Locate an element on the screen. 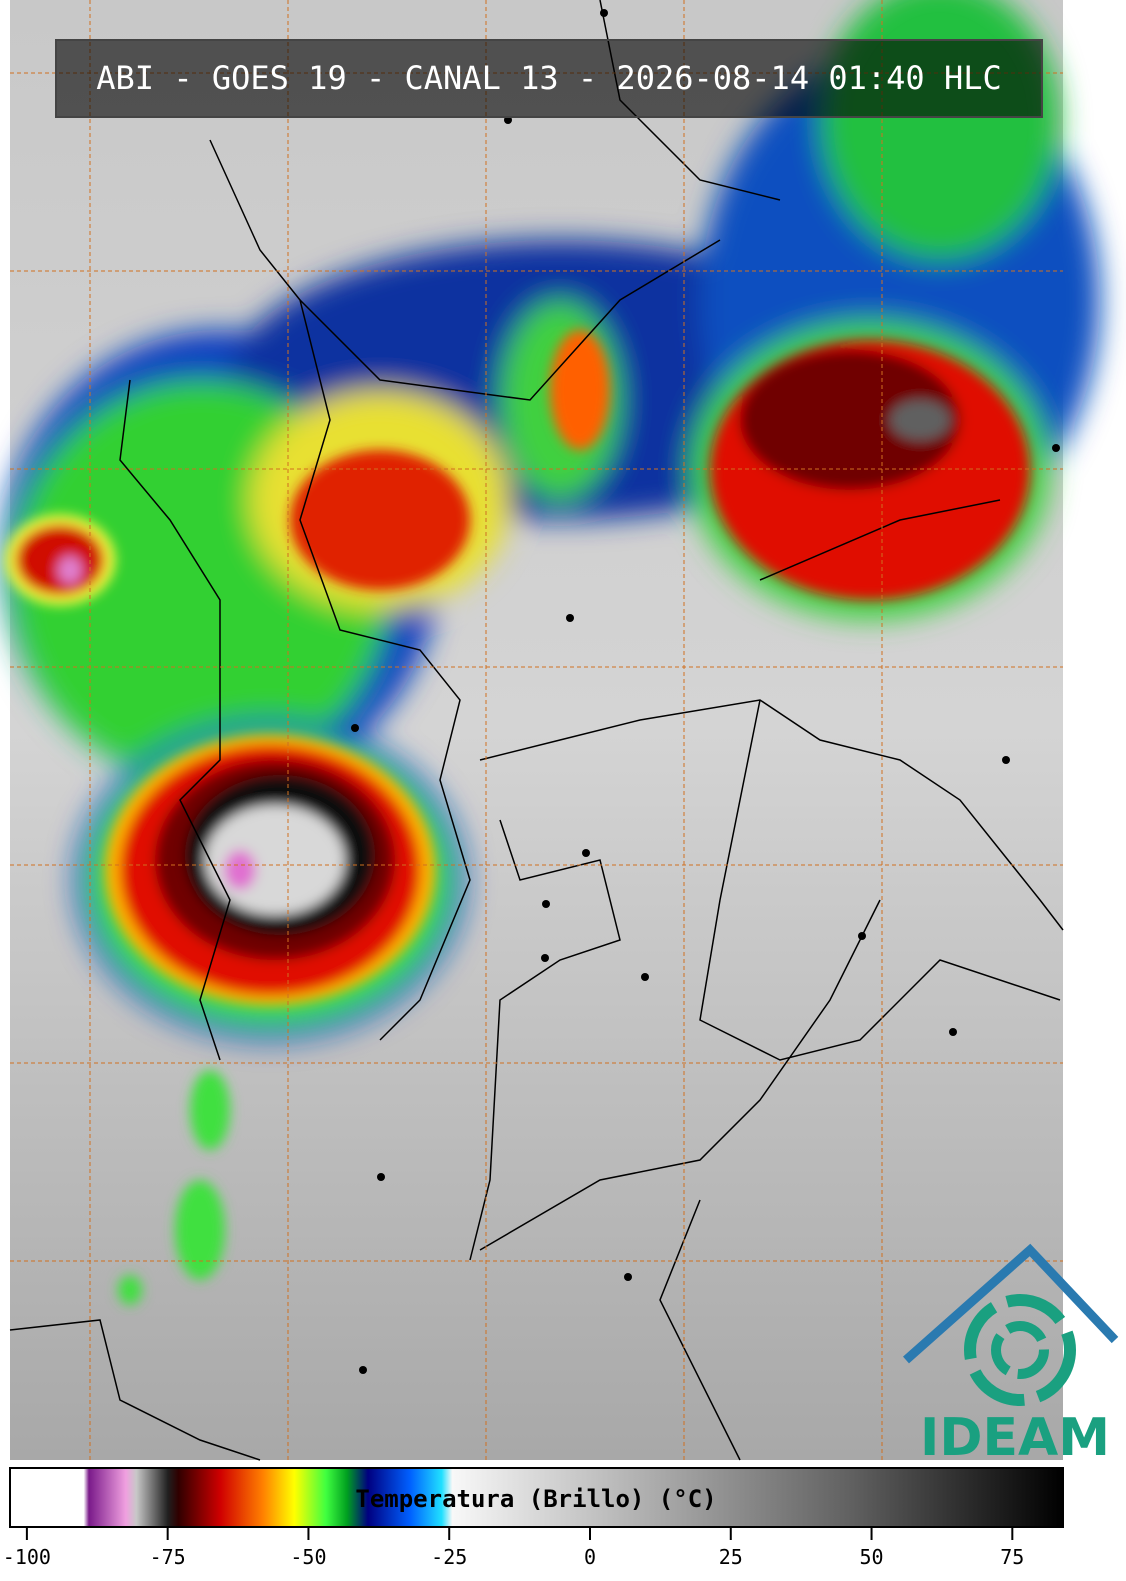  logo: IDEAM is located at coordinates (1011, 1355).